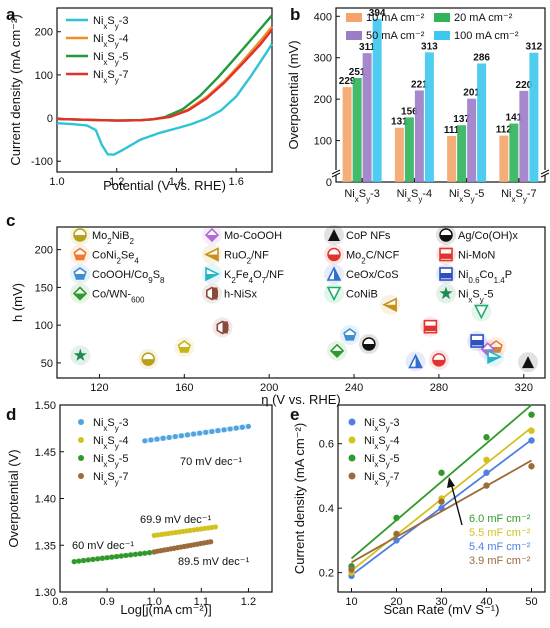 This screenshot has width=550, height=628. What do you see at coordinates (45, 546) in the screenshot?
I see `y-tick-label-d: 1.35` at bounding box center [45, 546].